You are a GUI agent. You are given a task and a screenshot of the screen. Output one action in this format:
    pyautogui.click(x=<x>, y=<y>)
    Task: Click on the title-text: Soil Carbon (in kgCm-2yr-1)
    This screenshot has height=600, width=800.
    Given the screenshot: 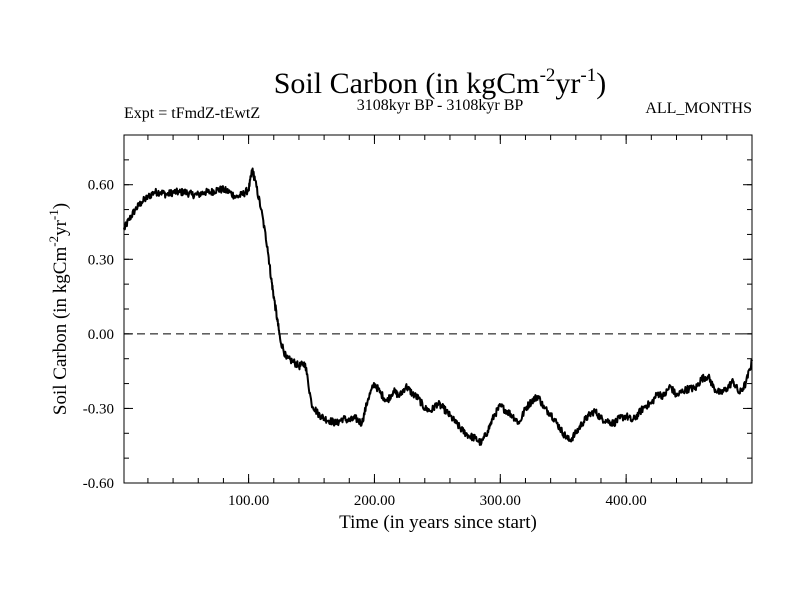 What is the action you would take?
    pyautogui.click(x=440, y=82)
    